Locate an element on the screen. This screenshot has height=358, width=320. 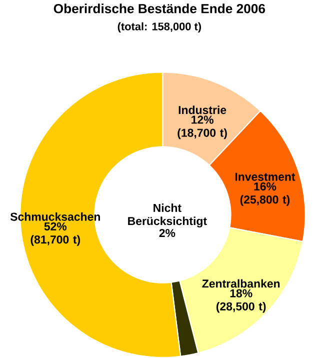
data-label: 18% (28,500 t) is located at coordinates (241, 301).